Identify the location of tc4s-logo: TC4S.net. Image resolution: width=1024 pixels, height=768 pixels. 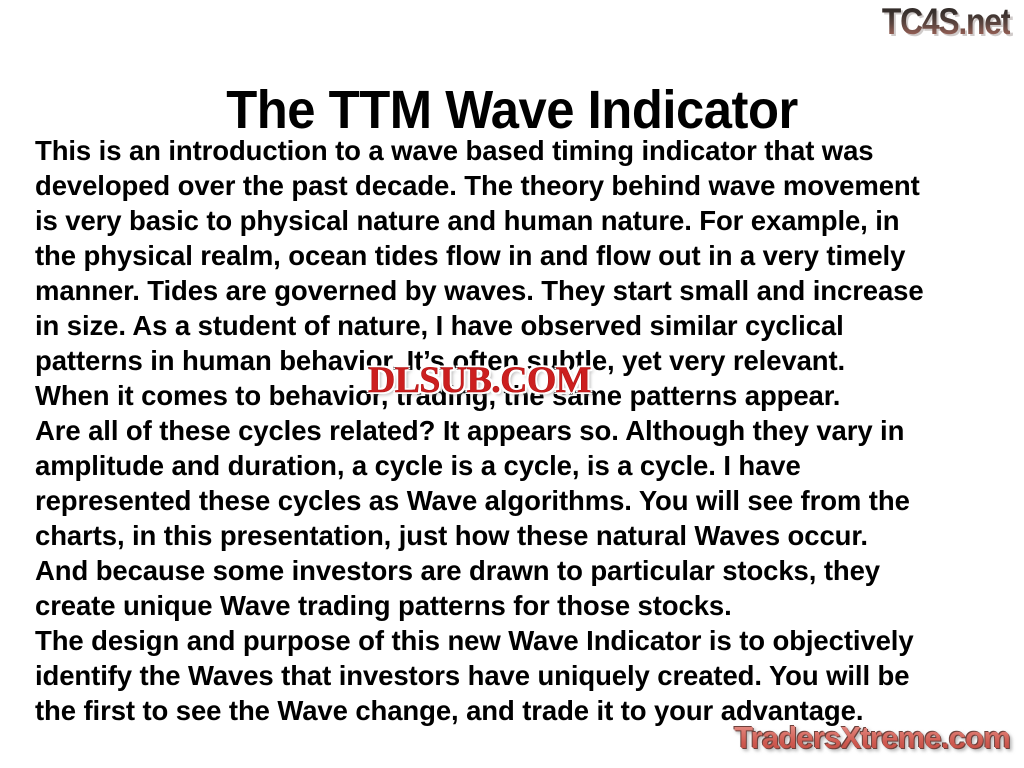
(946, 21).